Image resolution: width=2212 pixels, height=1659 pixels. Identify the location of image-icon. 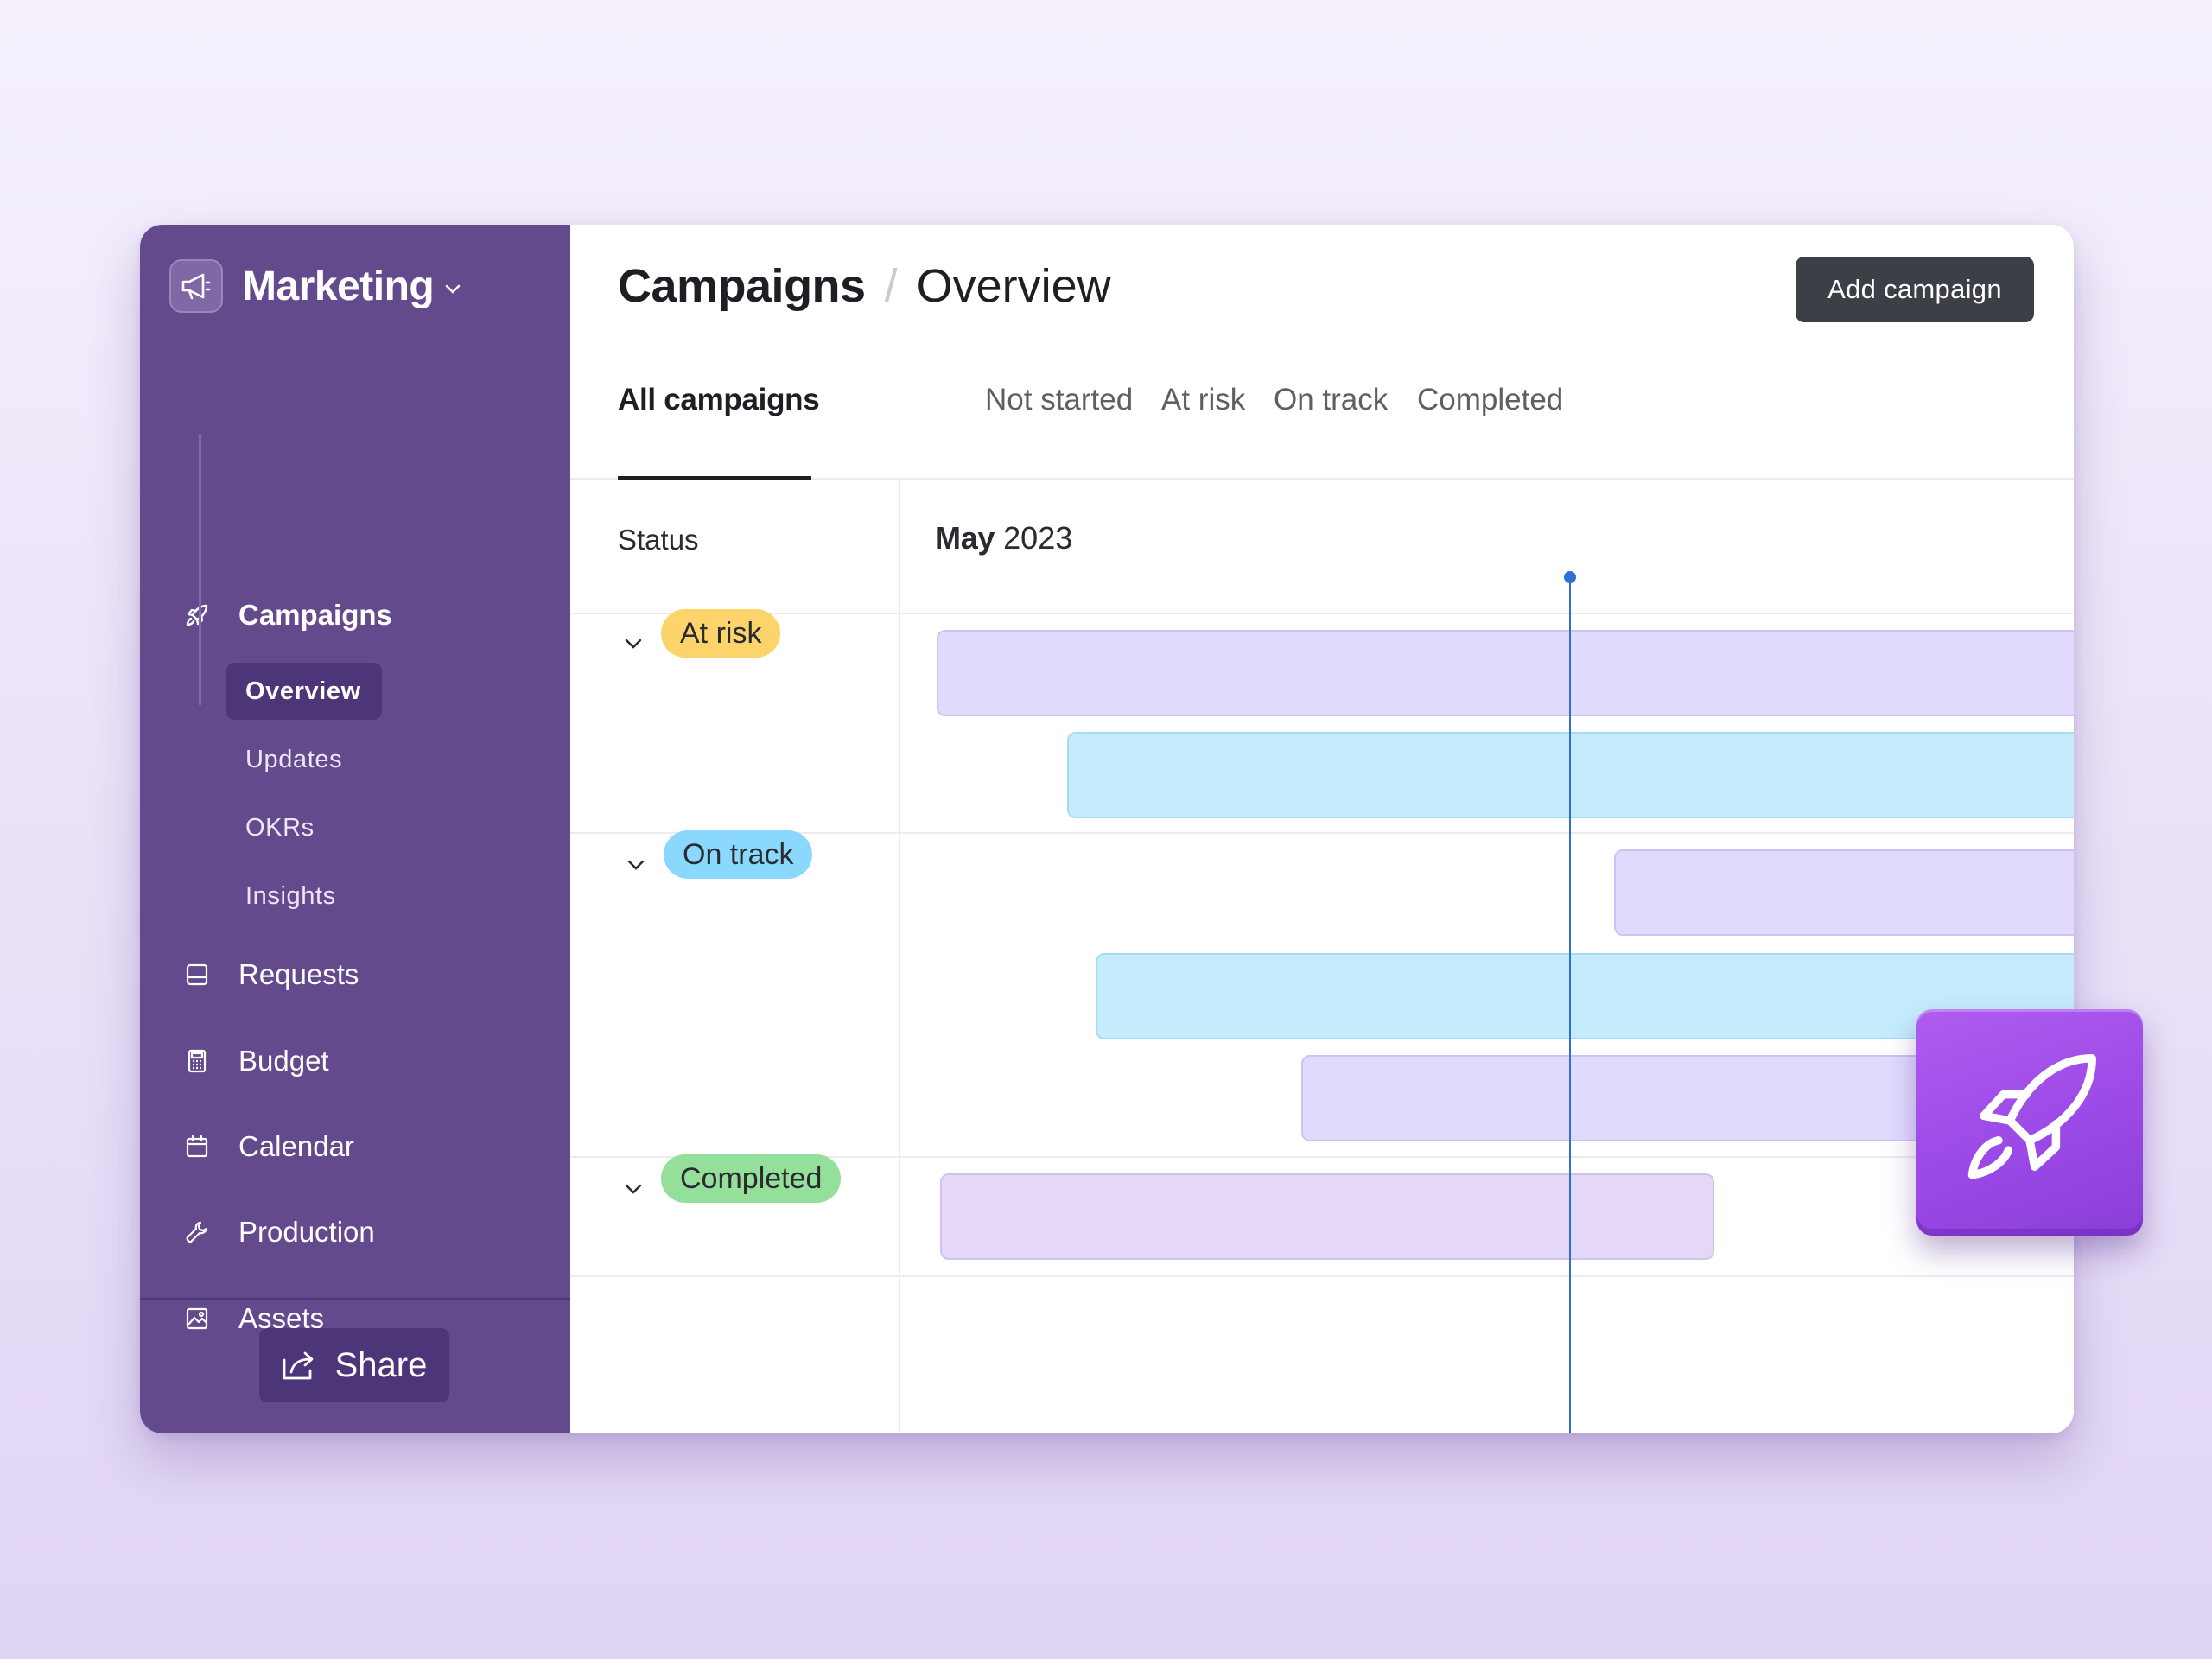
(197, 1318).